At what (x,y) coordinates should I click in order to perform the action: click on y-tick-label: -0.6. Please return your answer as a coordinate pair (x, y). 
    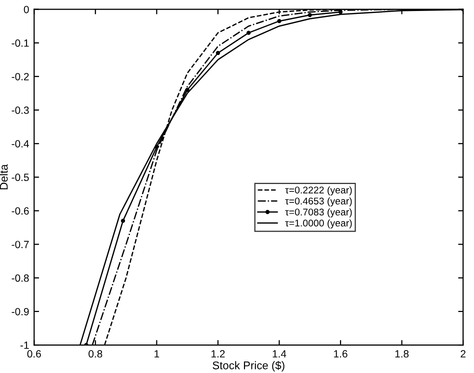
    Looking at the image, I should click on (20, 211).